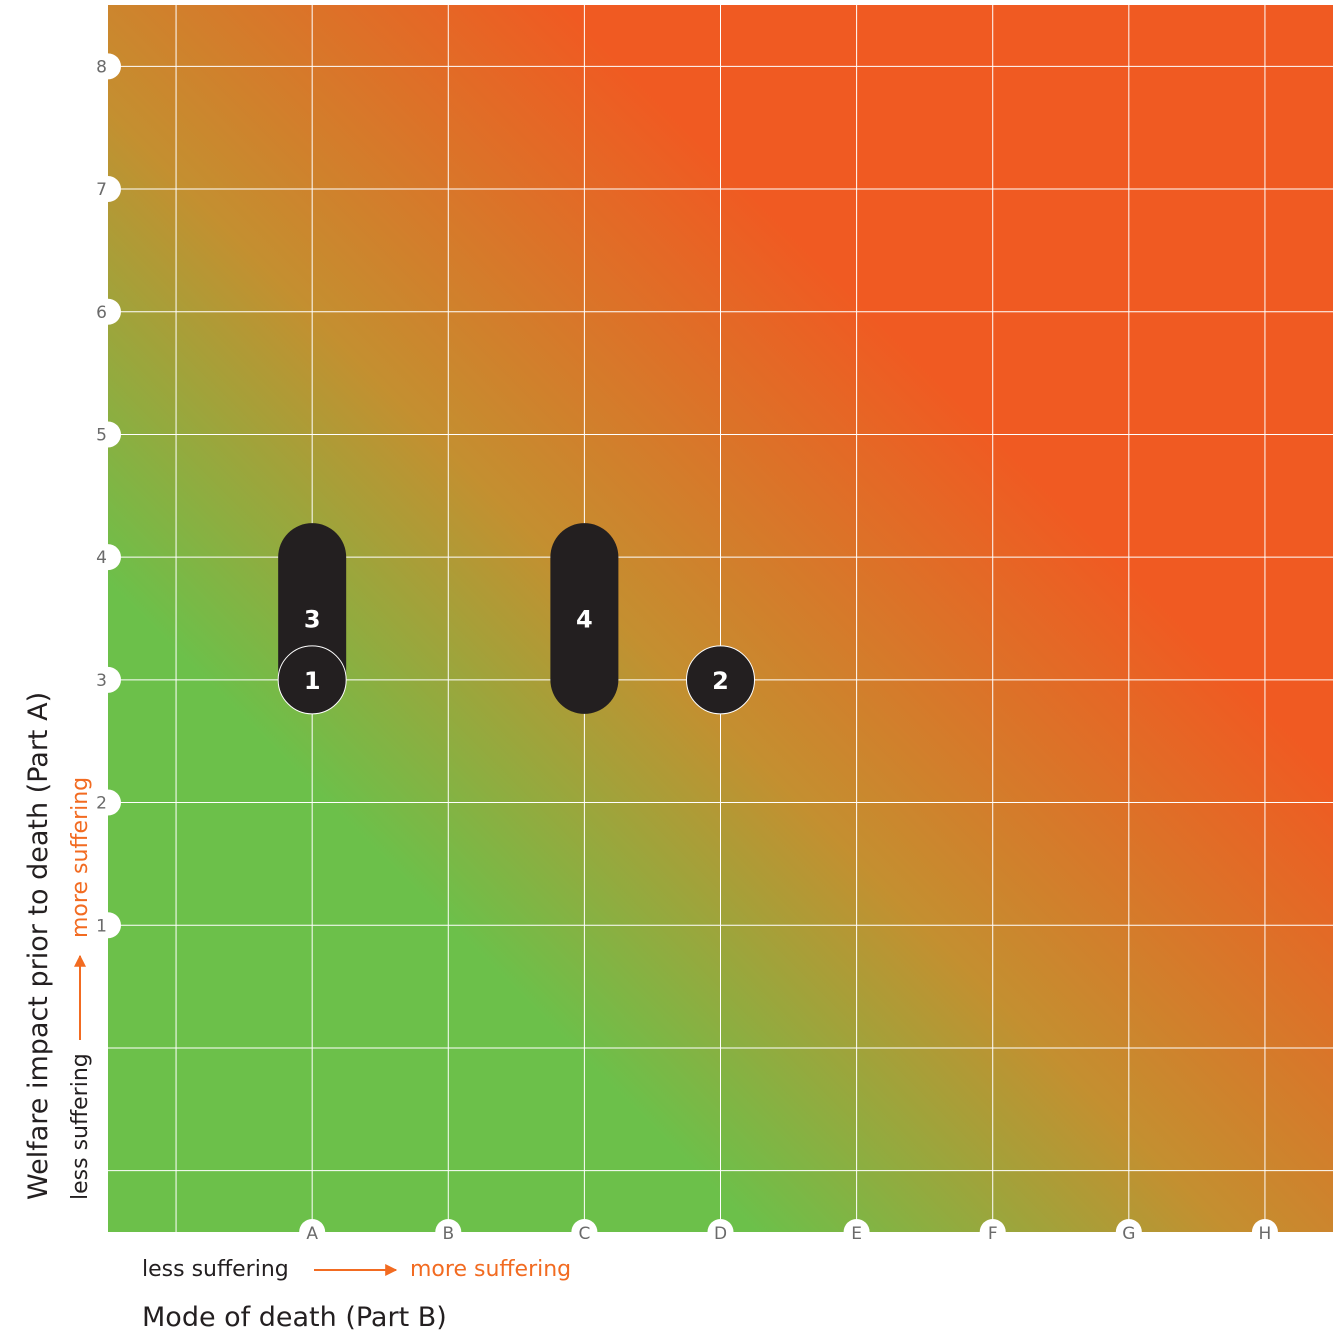 The height and width of the screenshot is (1342, 1336). I want to click on x-tick-label: G, so click(1128, 1234).